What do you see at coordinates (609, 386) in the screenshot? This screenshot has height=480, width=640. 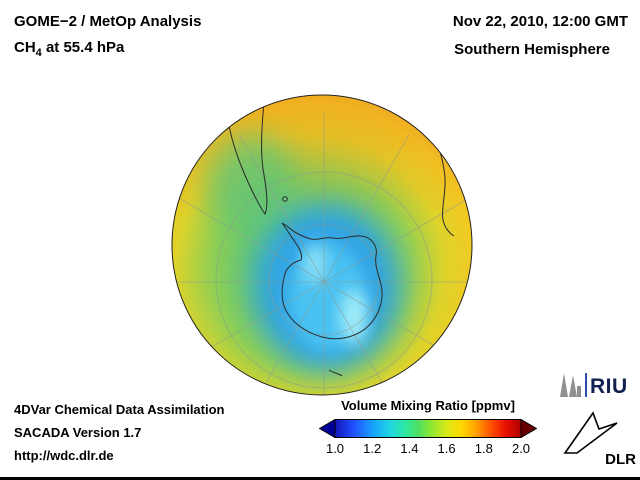 I see `riu-text: RIU` at bounding box center [609, 386].